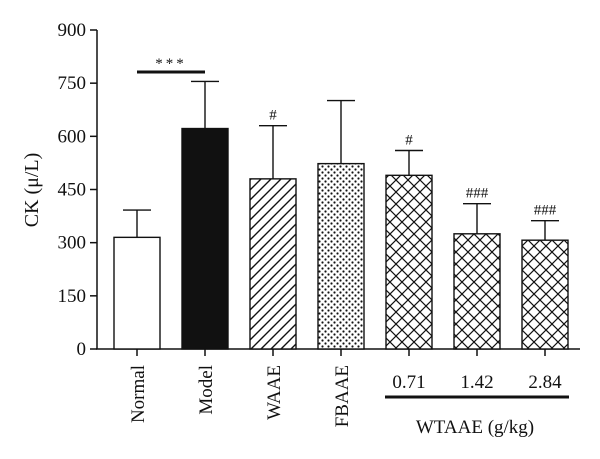 The height and width of the screenshot is (459, 600). What do you see at coordinates (545, 382) in the screenshot?
I see `x-tick-label: 2.84` at bounding box center [545, 382].